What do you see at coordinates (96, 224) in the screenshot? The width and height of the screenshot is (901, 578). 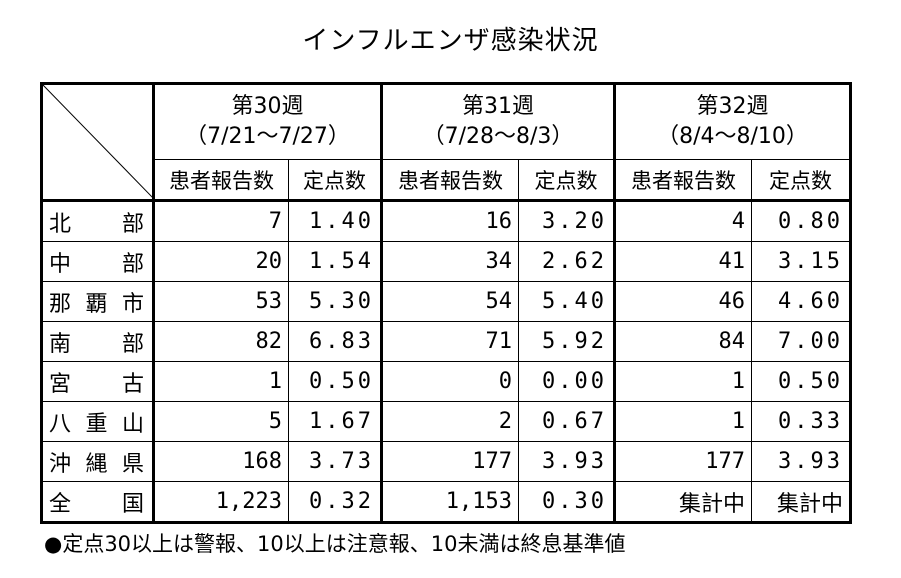 I see `region-label: 北部` at bounding box center [96, 224].